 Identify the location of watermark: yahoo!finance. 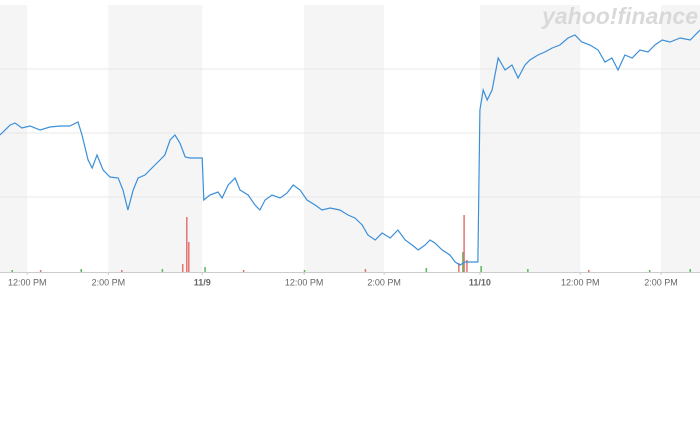
(619, 16).